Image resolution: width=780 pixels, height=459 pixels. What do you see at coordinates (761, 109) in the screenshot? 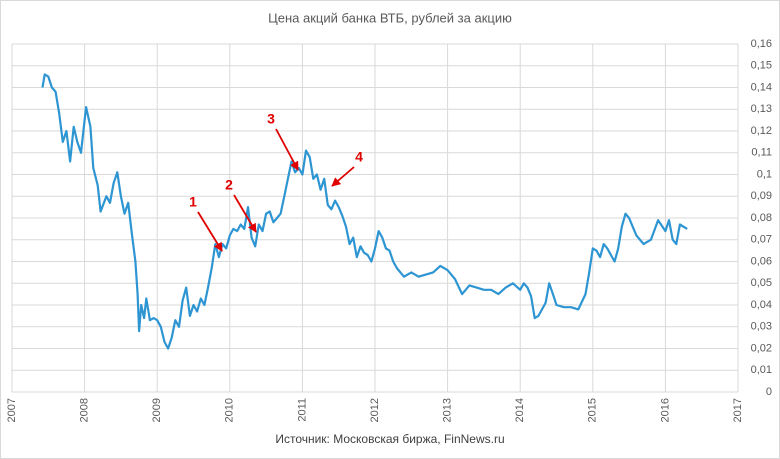
I see `y-tick-label: 0,13` at bounding box center [761, 109].